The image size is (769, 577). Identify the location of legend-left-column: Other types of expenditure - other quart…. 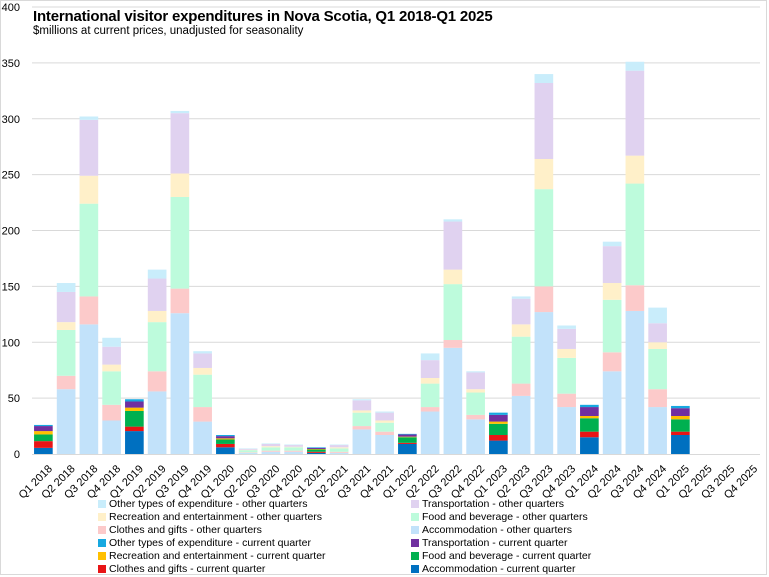
(212, 536).